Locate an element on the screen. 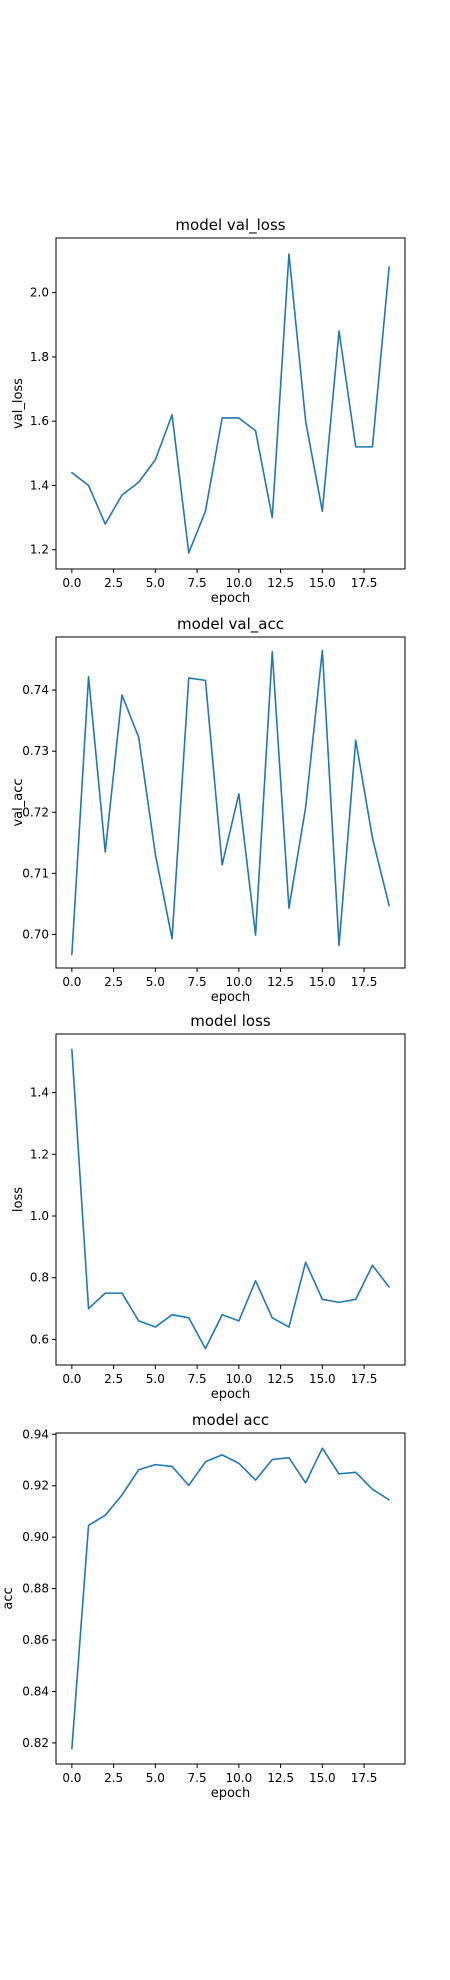 The width and height of the screenshot is (450, 1980). y-tick-label: 2.0 is located at coordinates (39, 293).